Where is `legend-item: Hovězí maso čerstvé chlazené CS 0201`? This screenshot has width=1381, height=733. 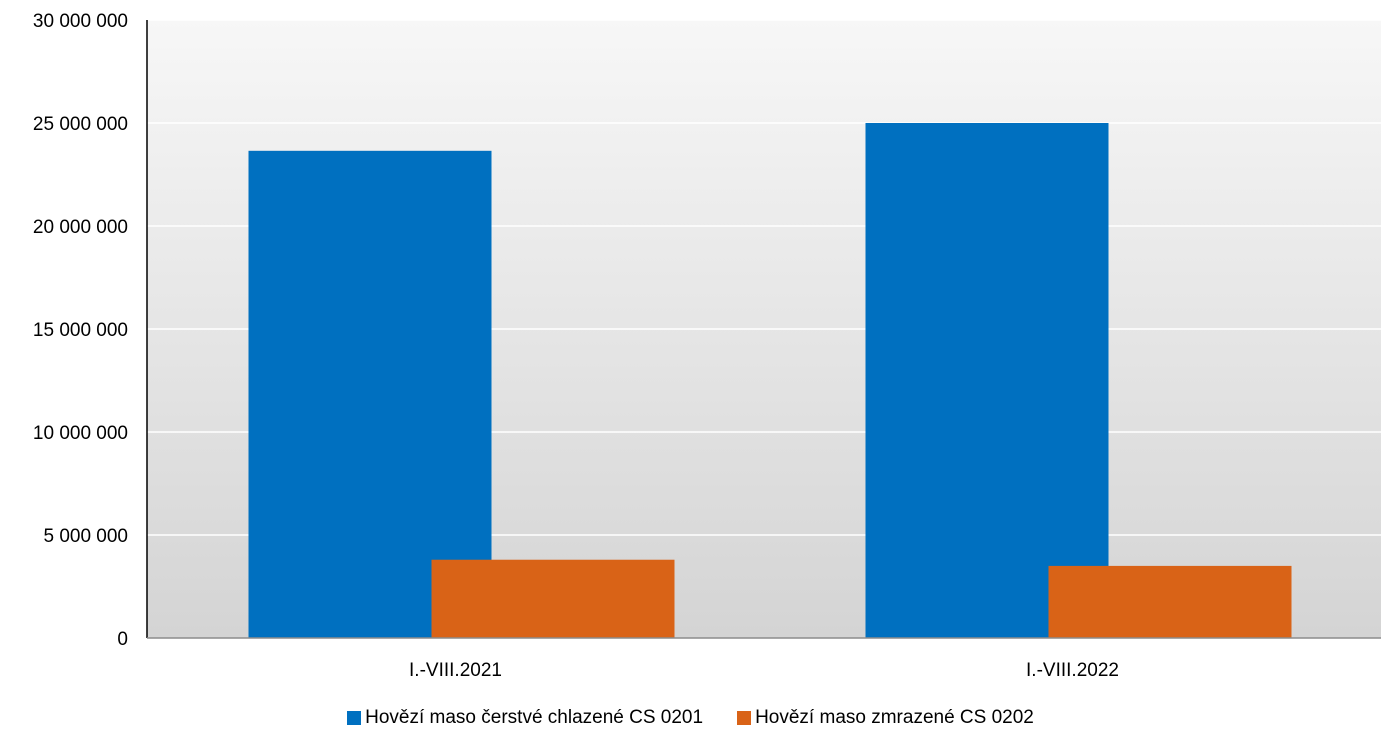 legend-item: Hovězí maso čerstvé chlazené CS 0201 is located at coordinates (525, 718).